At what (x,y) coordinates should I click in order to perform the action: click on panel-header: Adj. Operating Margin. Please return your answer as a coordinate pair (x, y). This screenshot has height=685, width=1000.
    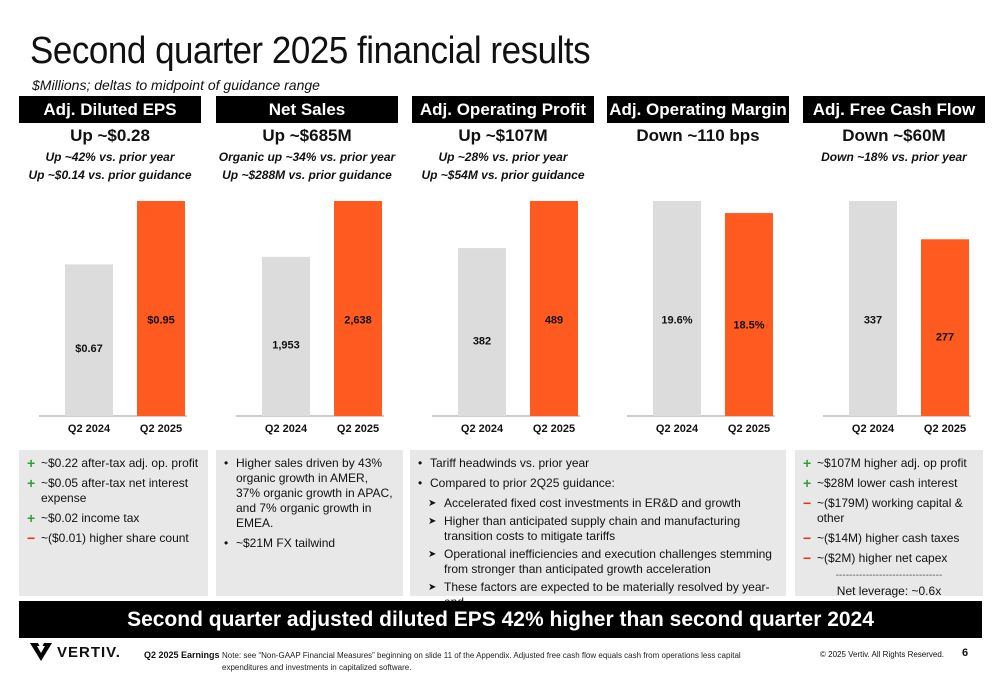
    Looking at the image, I should click on (698, 109).